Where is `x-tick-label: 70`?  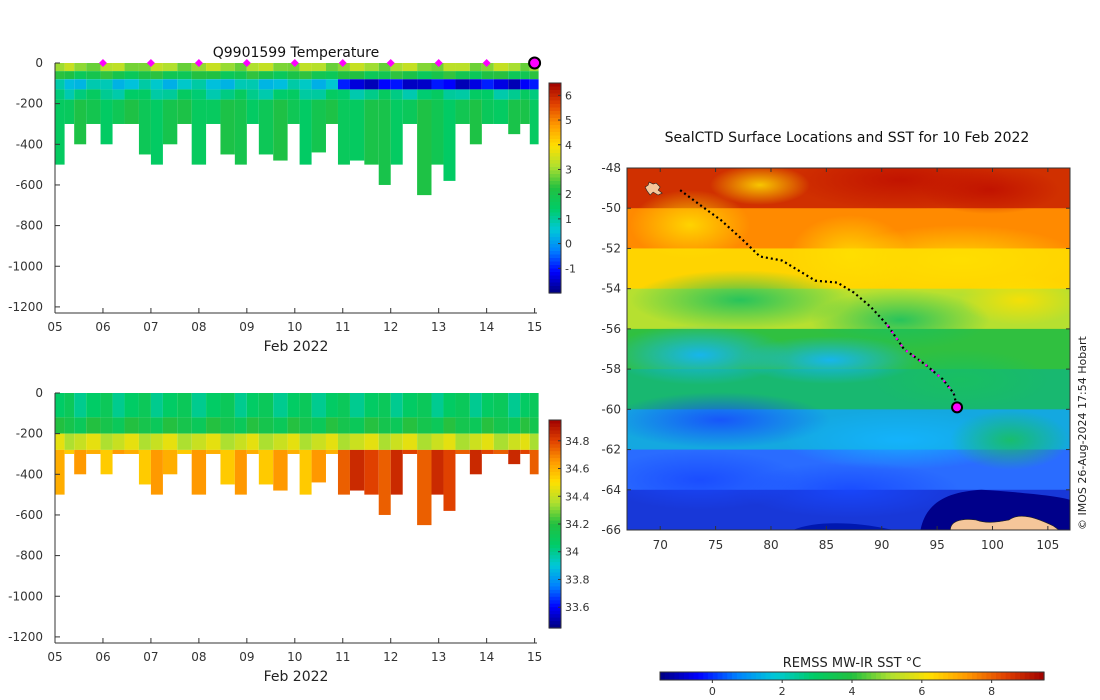 x-tick-label: 70 is located at coordinates (660, 545).